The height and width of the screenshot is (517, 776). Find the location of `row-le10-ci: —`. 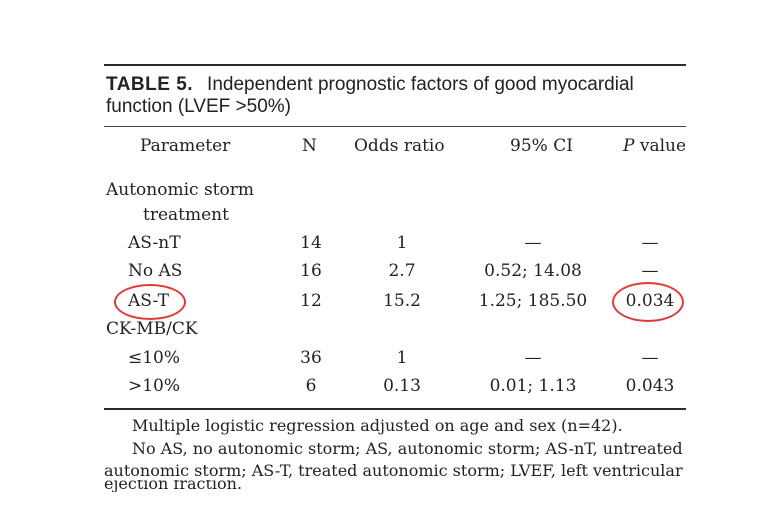

row-le10-ci: — is located at coordinates (533, 358).